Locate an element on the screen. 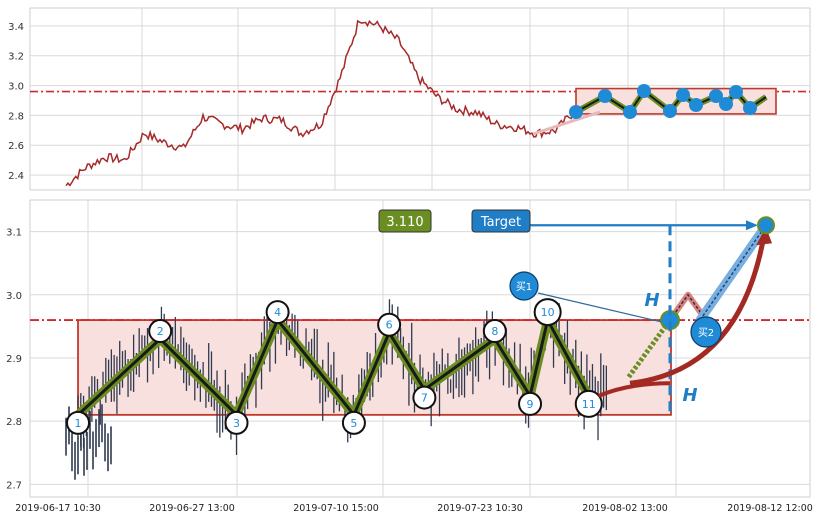 This screenshot has width=818, height=520. buy2-label: 买2 is located at coordinates (706, 333).